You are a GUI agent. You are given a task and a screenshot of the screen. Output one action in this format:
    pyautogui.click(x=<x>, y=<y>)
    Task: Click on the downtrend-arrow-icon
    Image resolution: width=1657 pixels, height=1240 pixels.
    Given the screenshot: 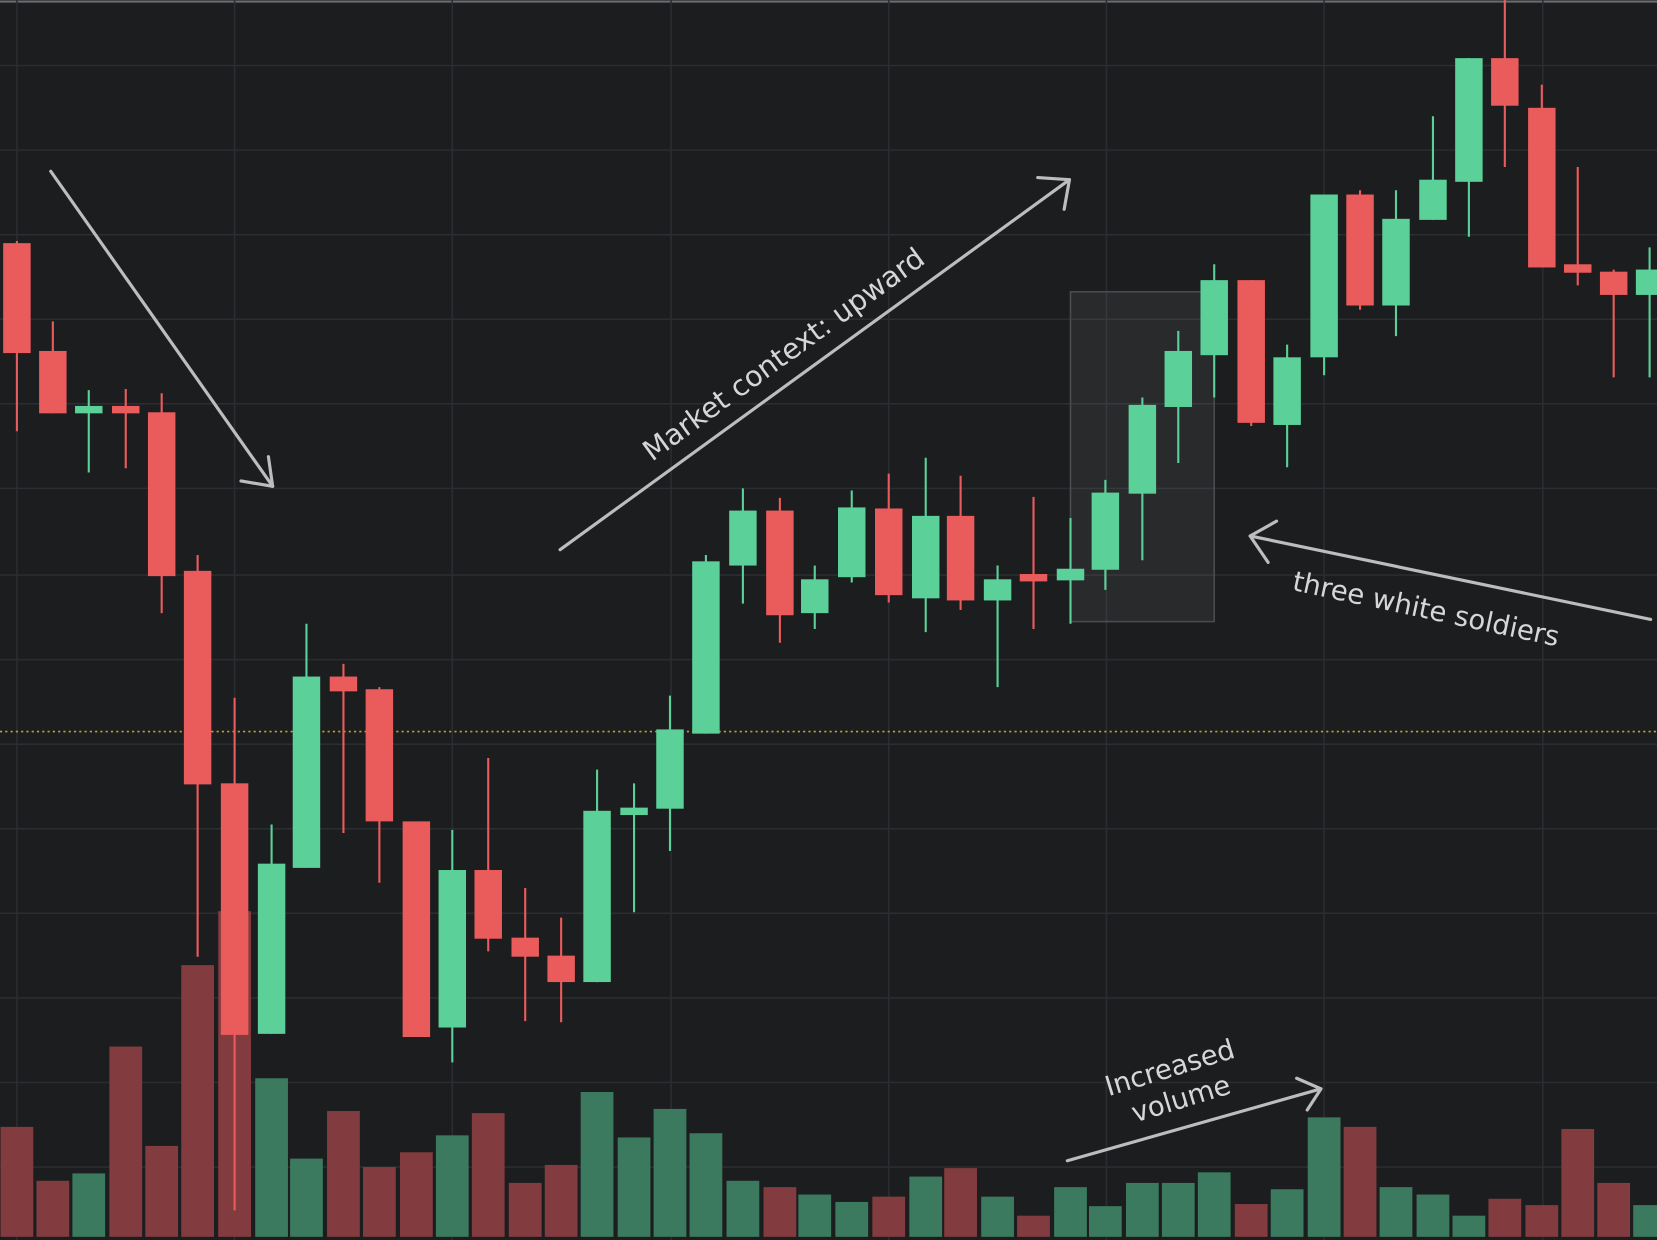 What is the action you would take?
    pyautogui.click(x=162, y=328)
    